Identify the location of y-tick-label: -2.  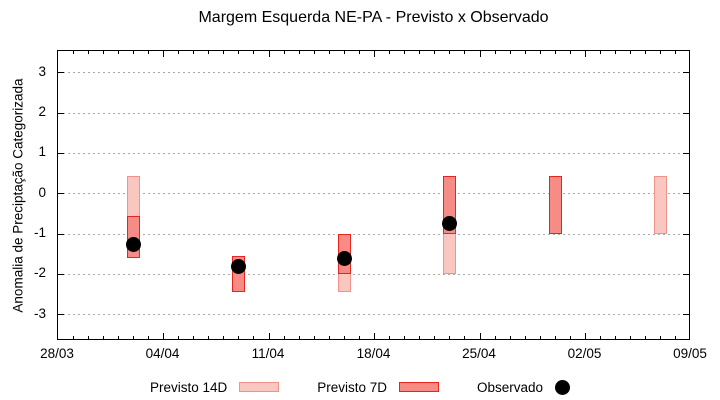
(39, 273).